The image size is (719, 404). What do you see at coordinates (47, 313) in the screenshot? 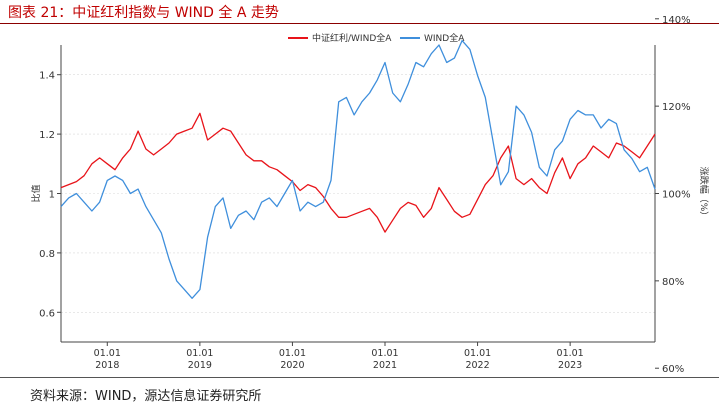
I see `left-tick-label: 0.6` at bounding box center [47, 313].